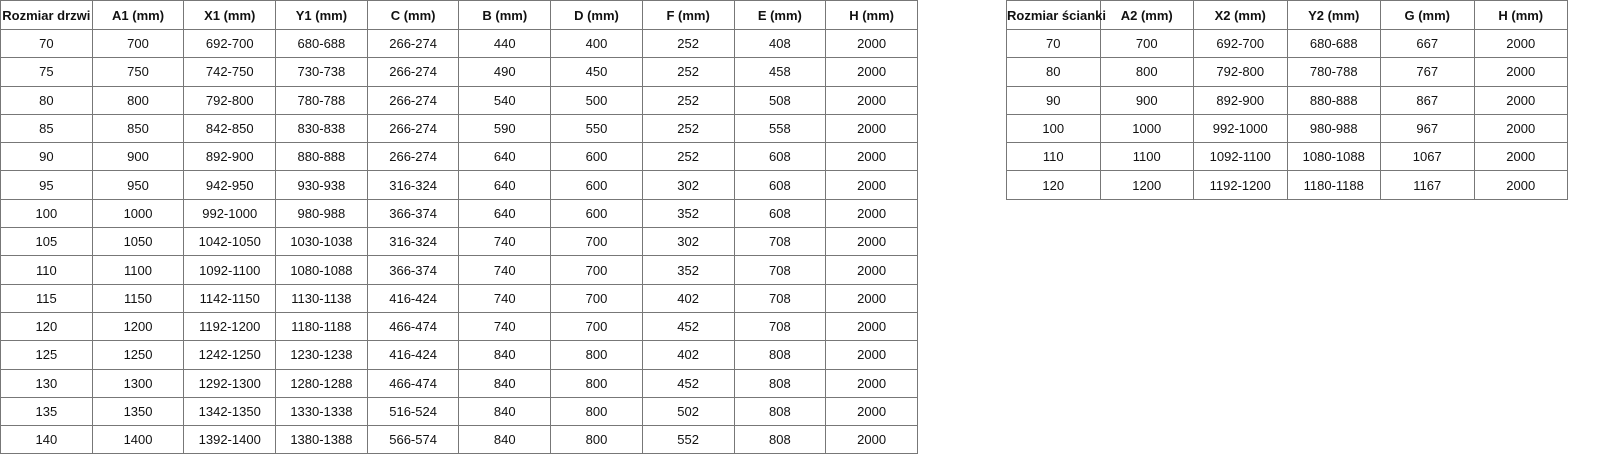 The height and width of the screenshot is (459, 1600). I want to click on table-cell: 730-738, so click(321, 72).